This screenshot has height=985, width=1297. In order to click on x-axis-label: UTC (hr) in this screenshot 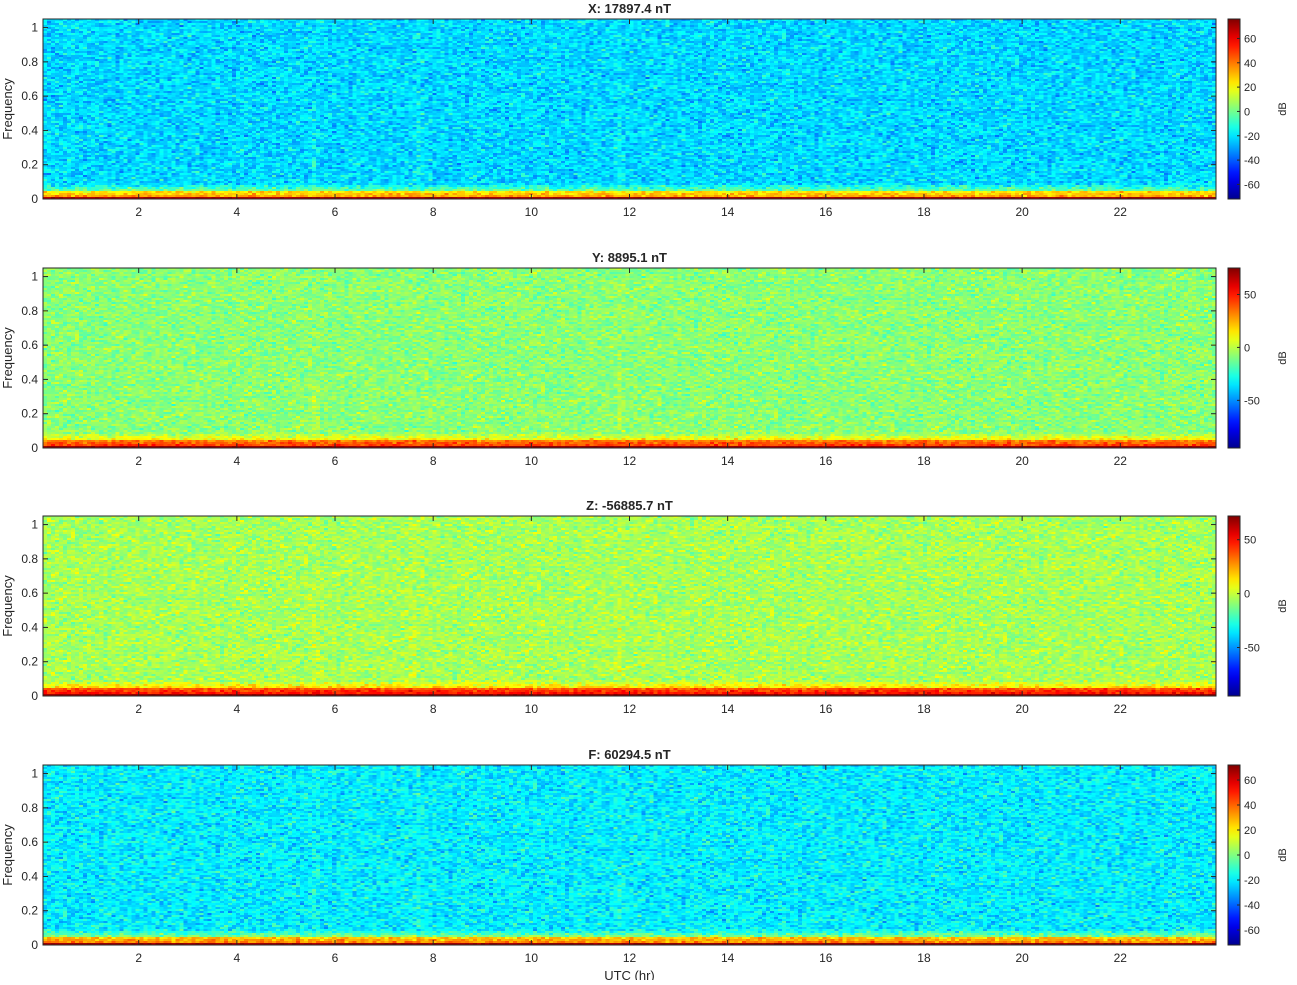, I will do `click(629, 974)`.